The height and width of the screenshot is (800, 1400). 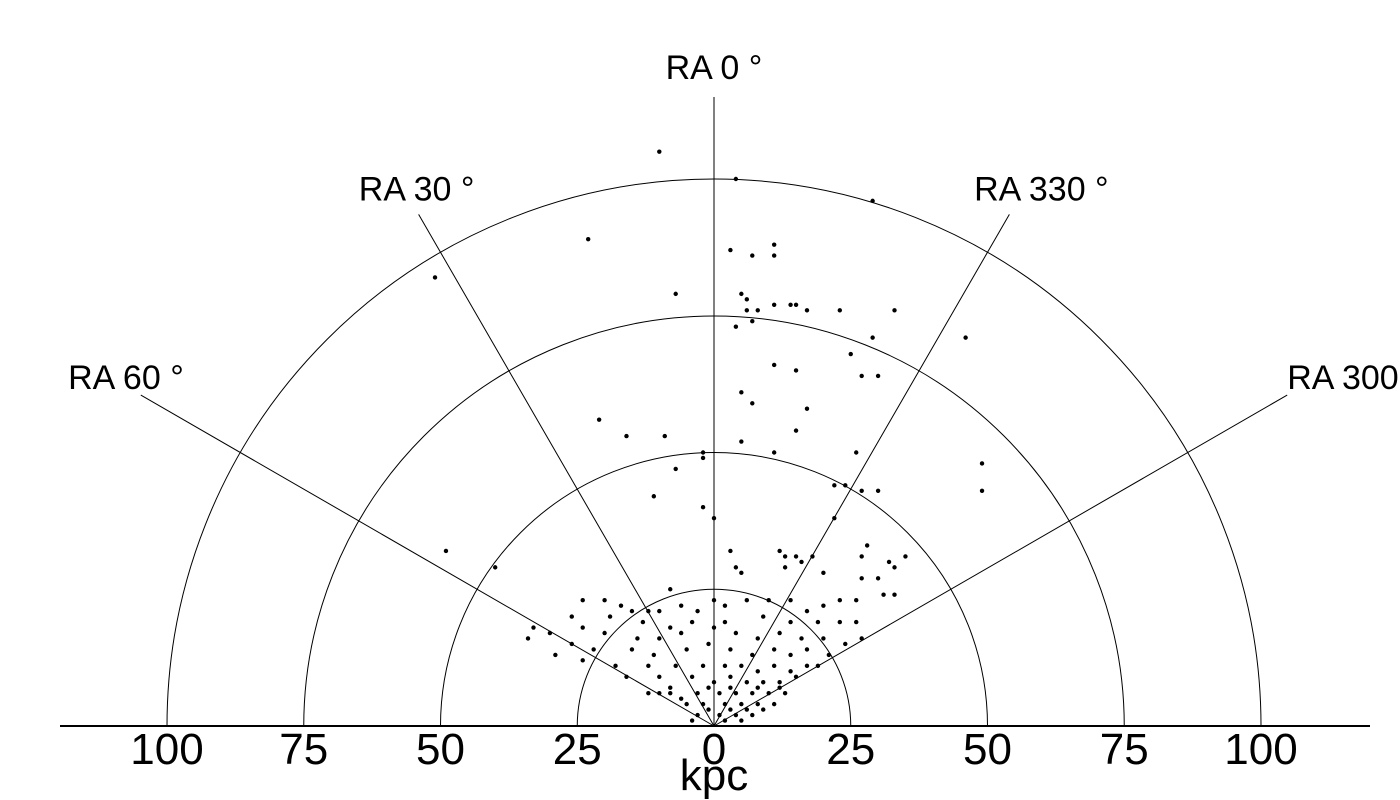 I want to click on ra-label-30: RA 30 °, so click(x=417, y=189).